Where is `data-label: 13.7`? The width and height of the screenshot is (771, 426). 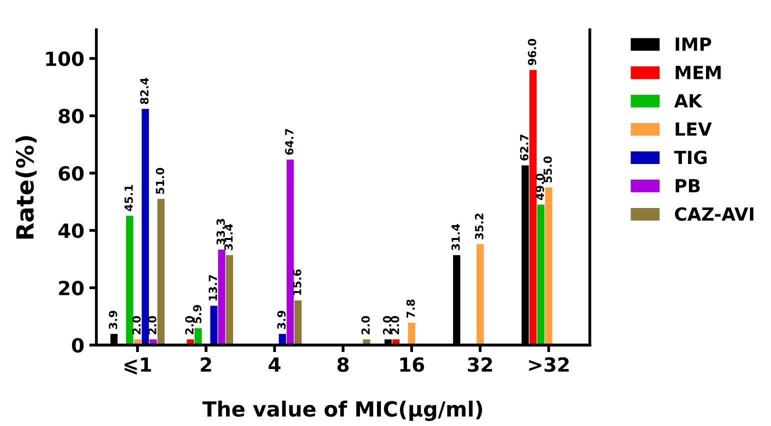 data-label: 13.7 is located at coordinates (213, 287).